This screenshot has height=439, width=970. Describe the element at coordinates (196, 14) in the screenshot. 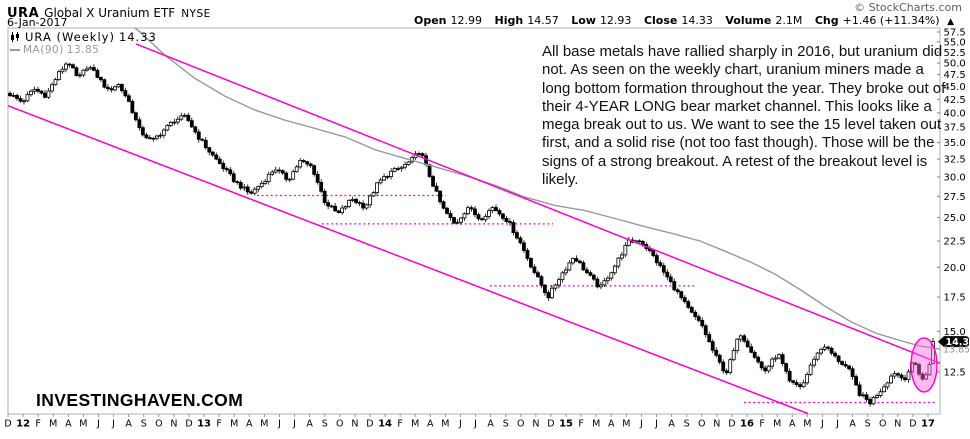

I see `exchange-label: NYSE` at that location.